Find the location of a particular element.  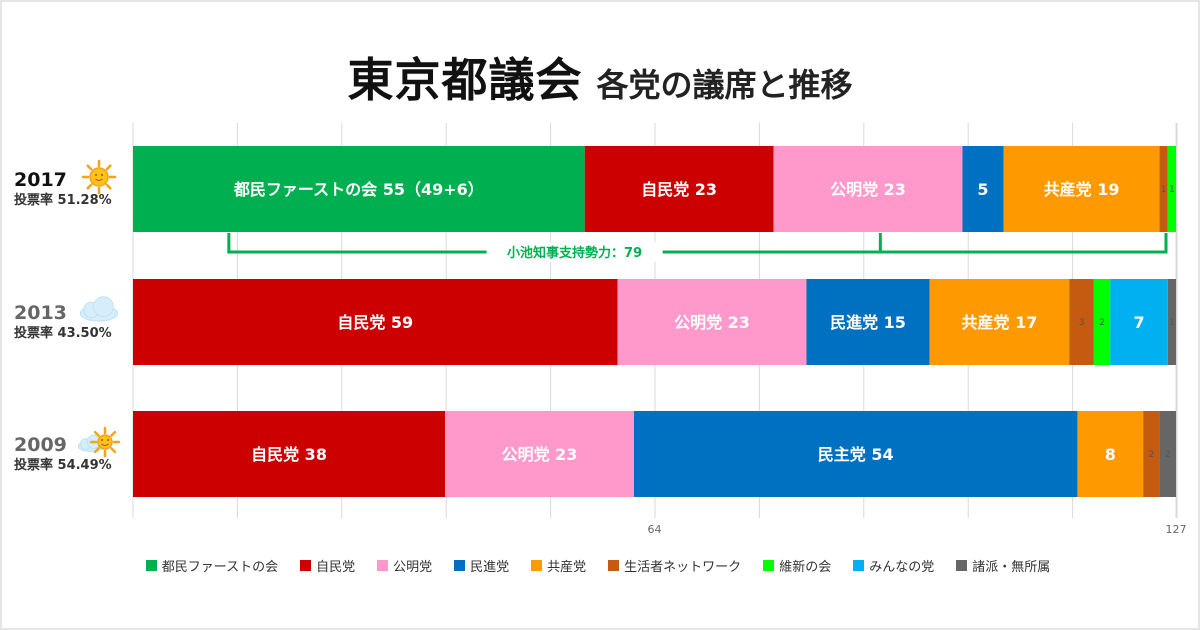

legend-item-komeito: 公明党 is located at coordinates (404, 565).